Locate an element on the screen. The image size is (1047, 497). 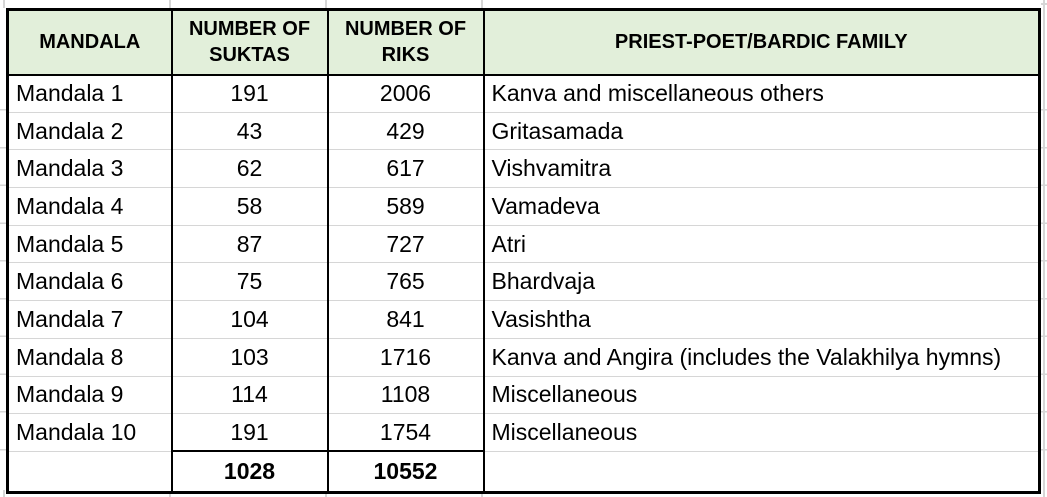
row-mandala-4: Mandala 4 58 589 Vamadeva is located at coordinates (523, 206).